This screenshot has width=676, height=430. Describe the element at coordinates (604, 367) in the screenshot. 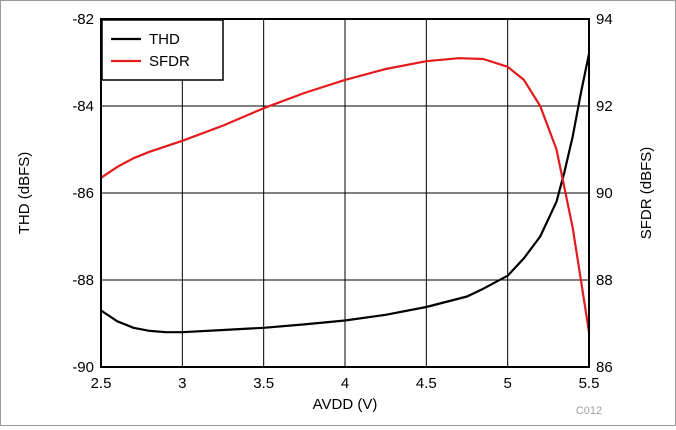

I see `right-y-tick-label: 86` at that location.